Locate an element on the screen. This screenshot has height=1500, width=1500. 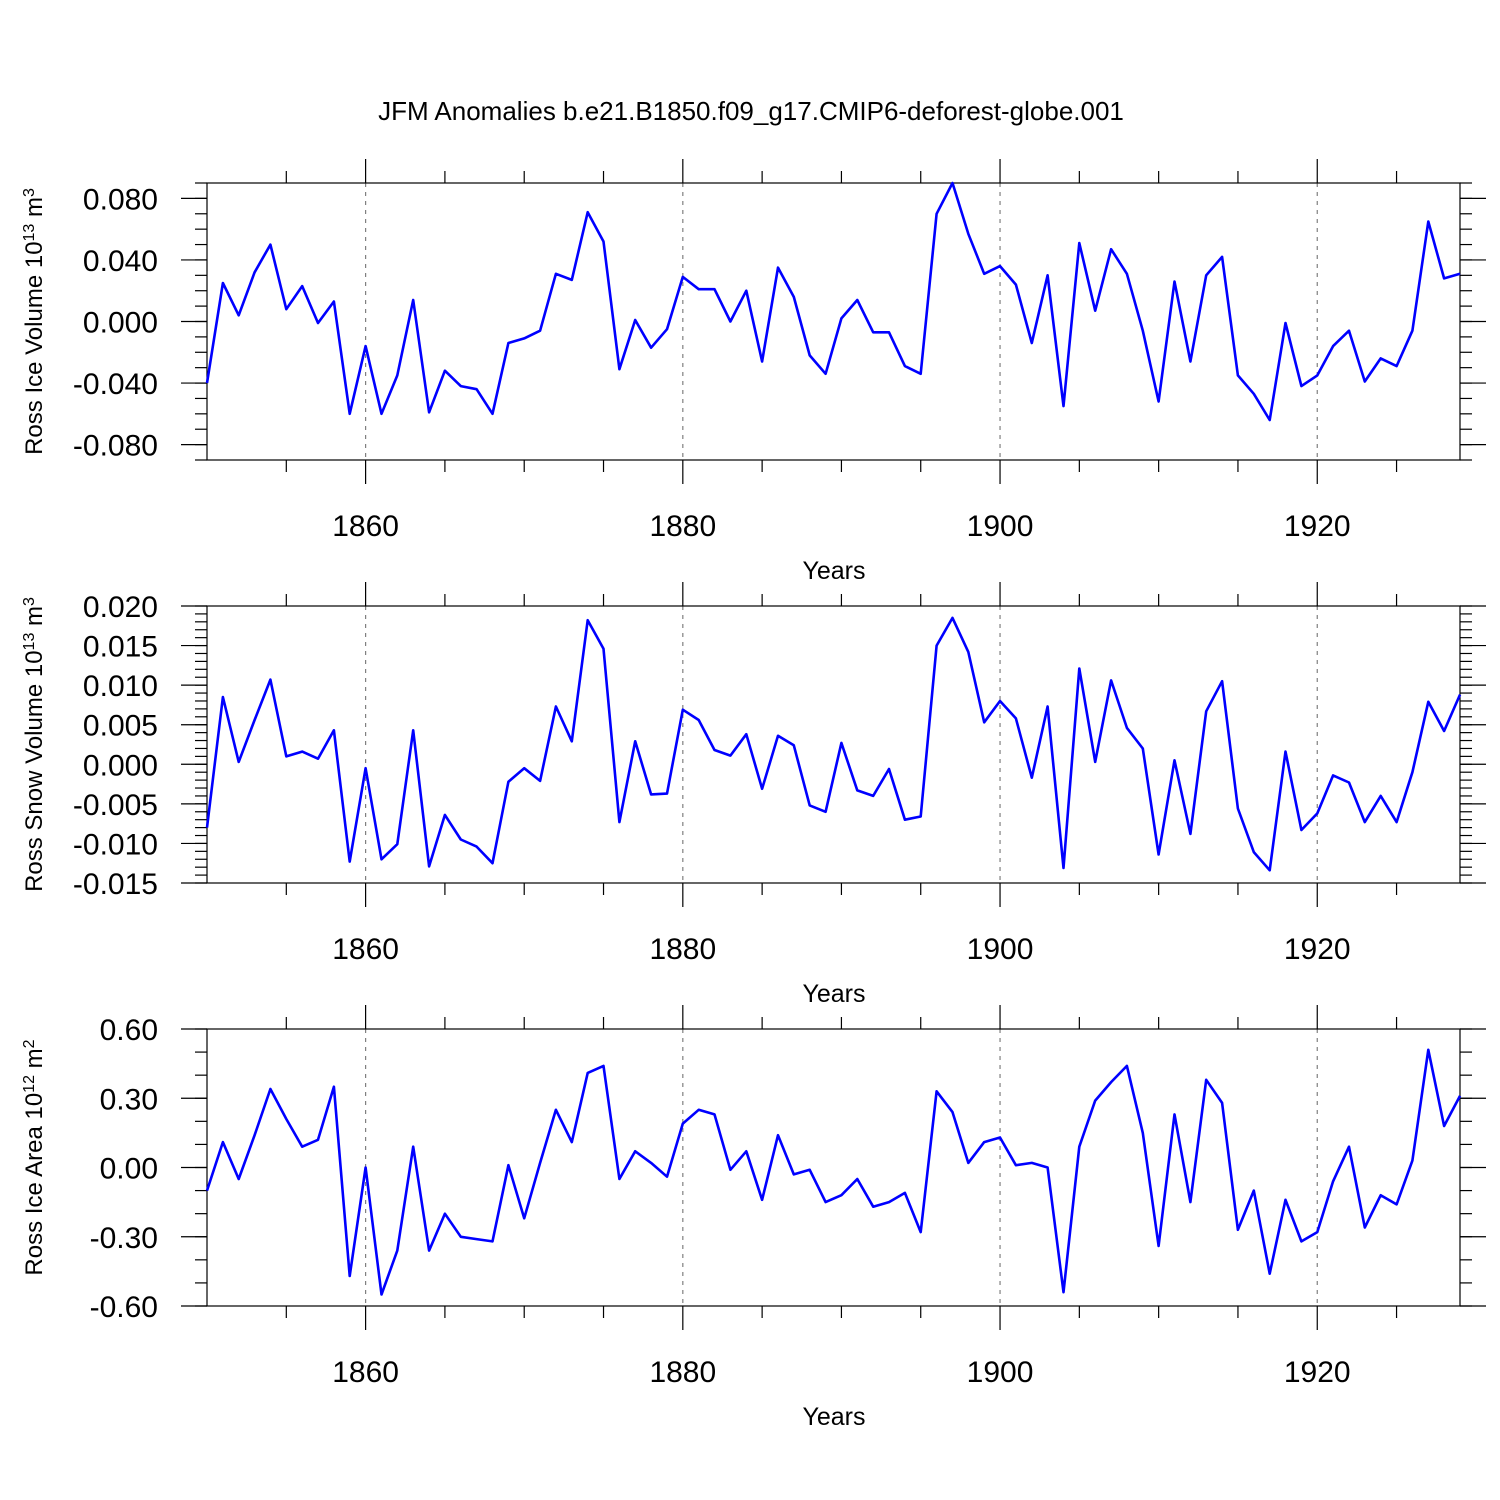
y-tick-label: 0.080 is located at coordinates (120, 199).